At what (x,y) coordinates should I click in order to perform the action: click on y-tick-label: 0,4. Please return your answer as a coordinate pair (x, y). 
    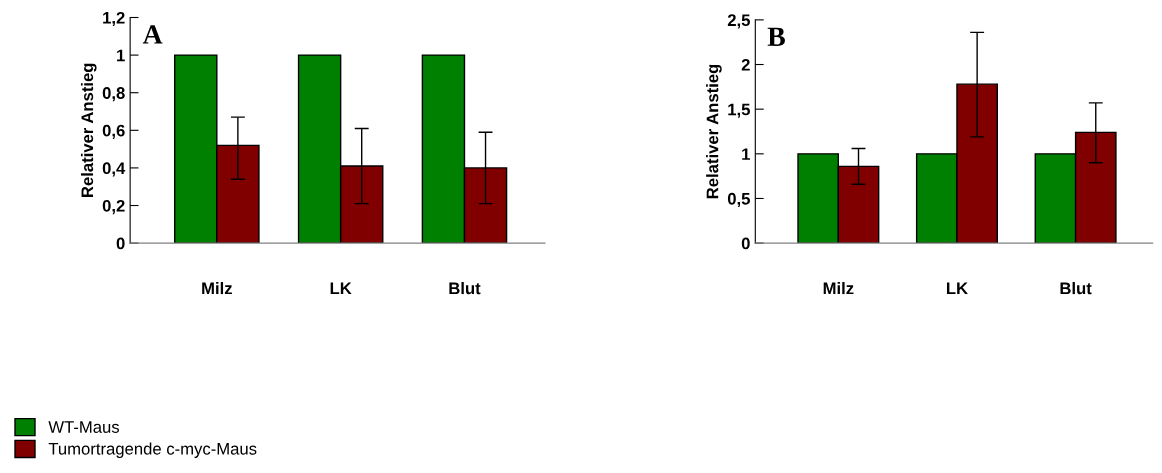
    Looking at the image, I should click on (114, 169).